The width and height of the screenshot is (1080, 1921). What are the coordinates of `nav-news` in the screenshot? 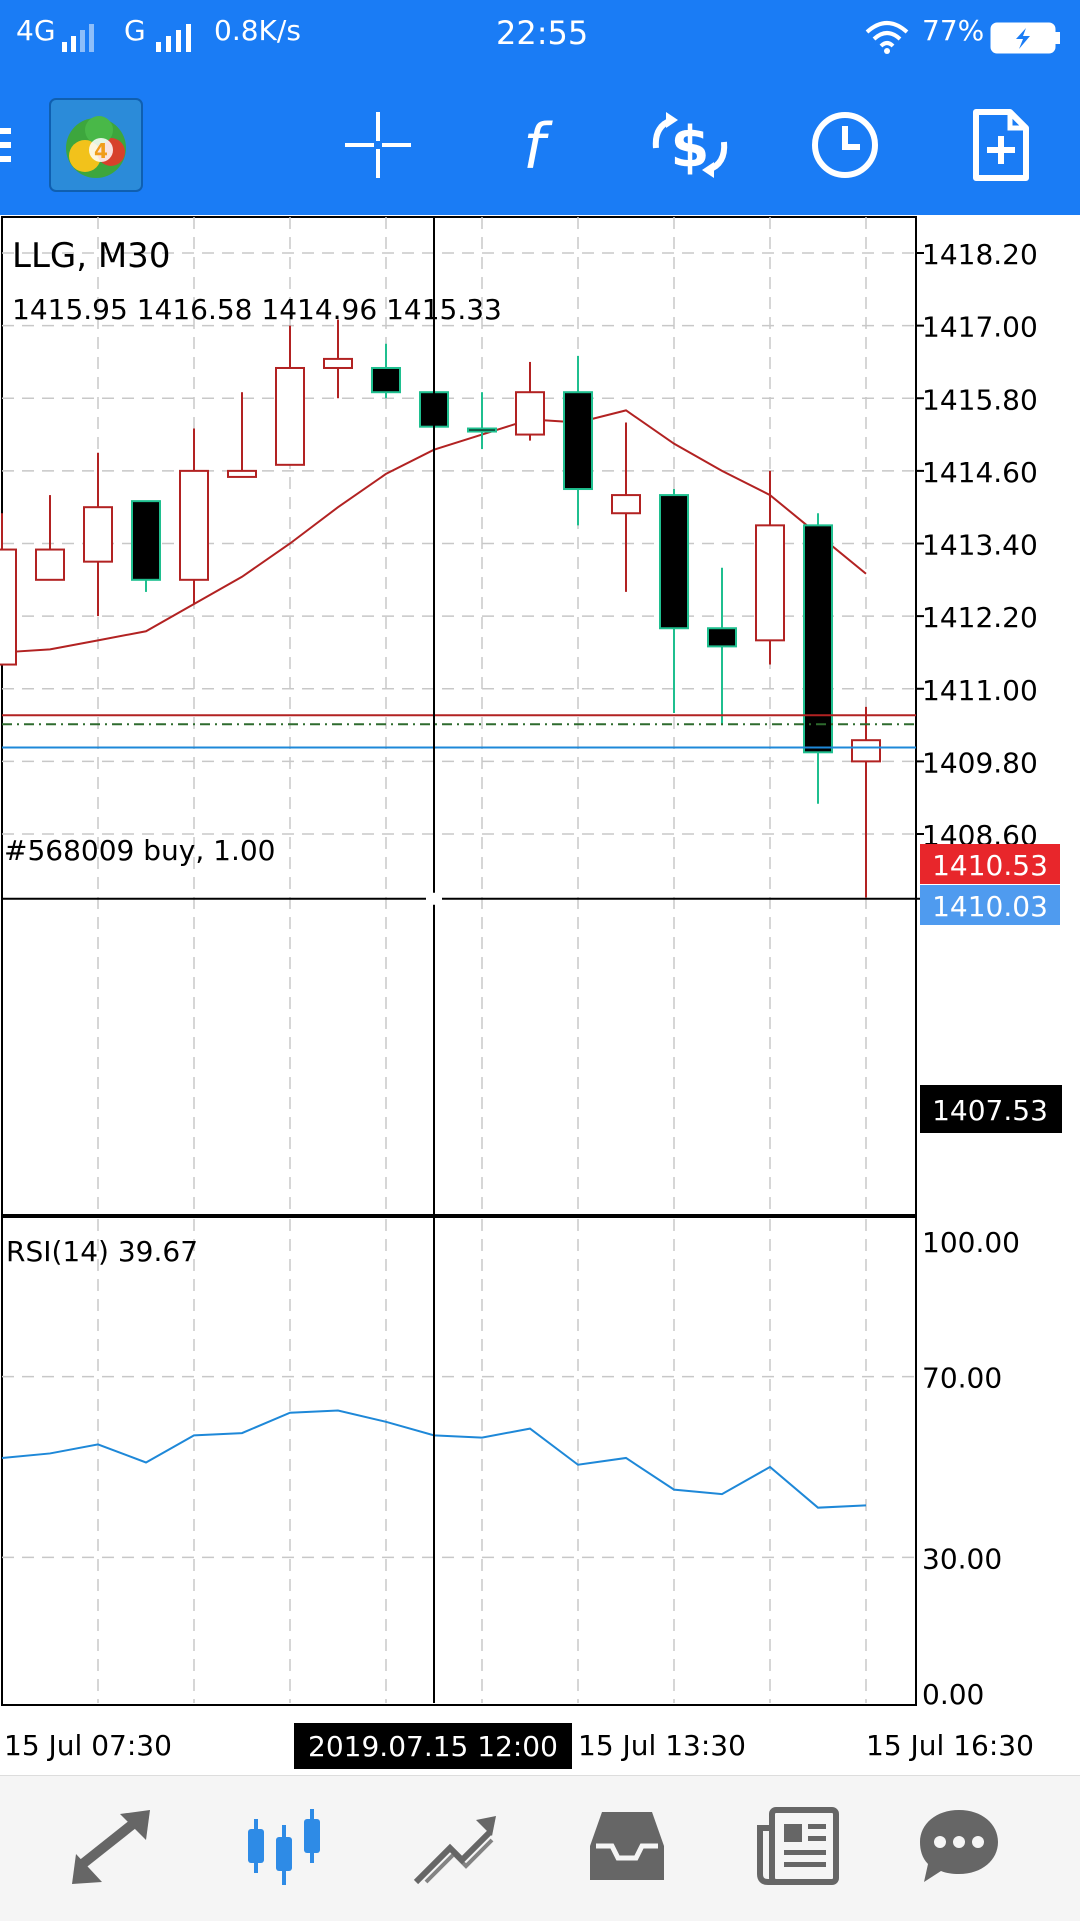 It's located at (799, 1846).